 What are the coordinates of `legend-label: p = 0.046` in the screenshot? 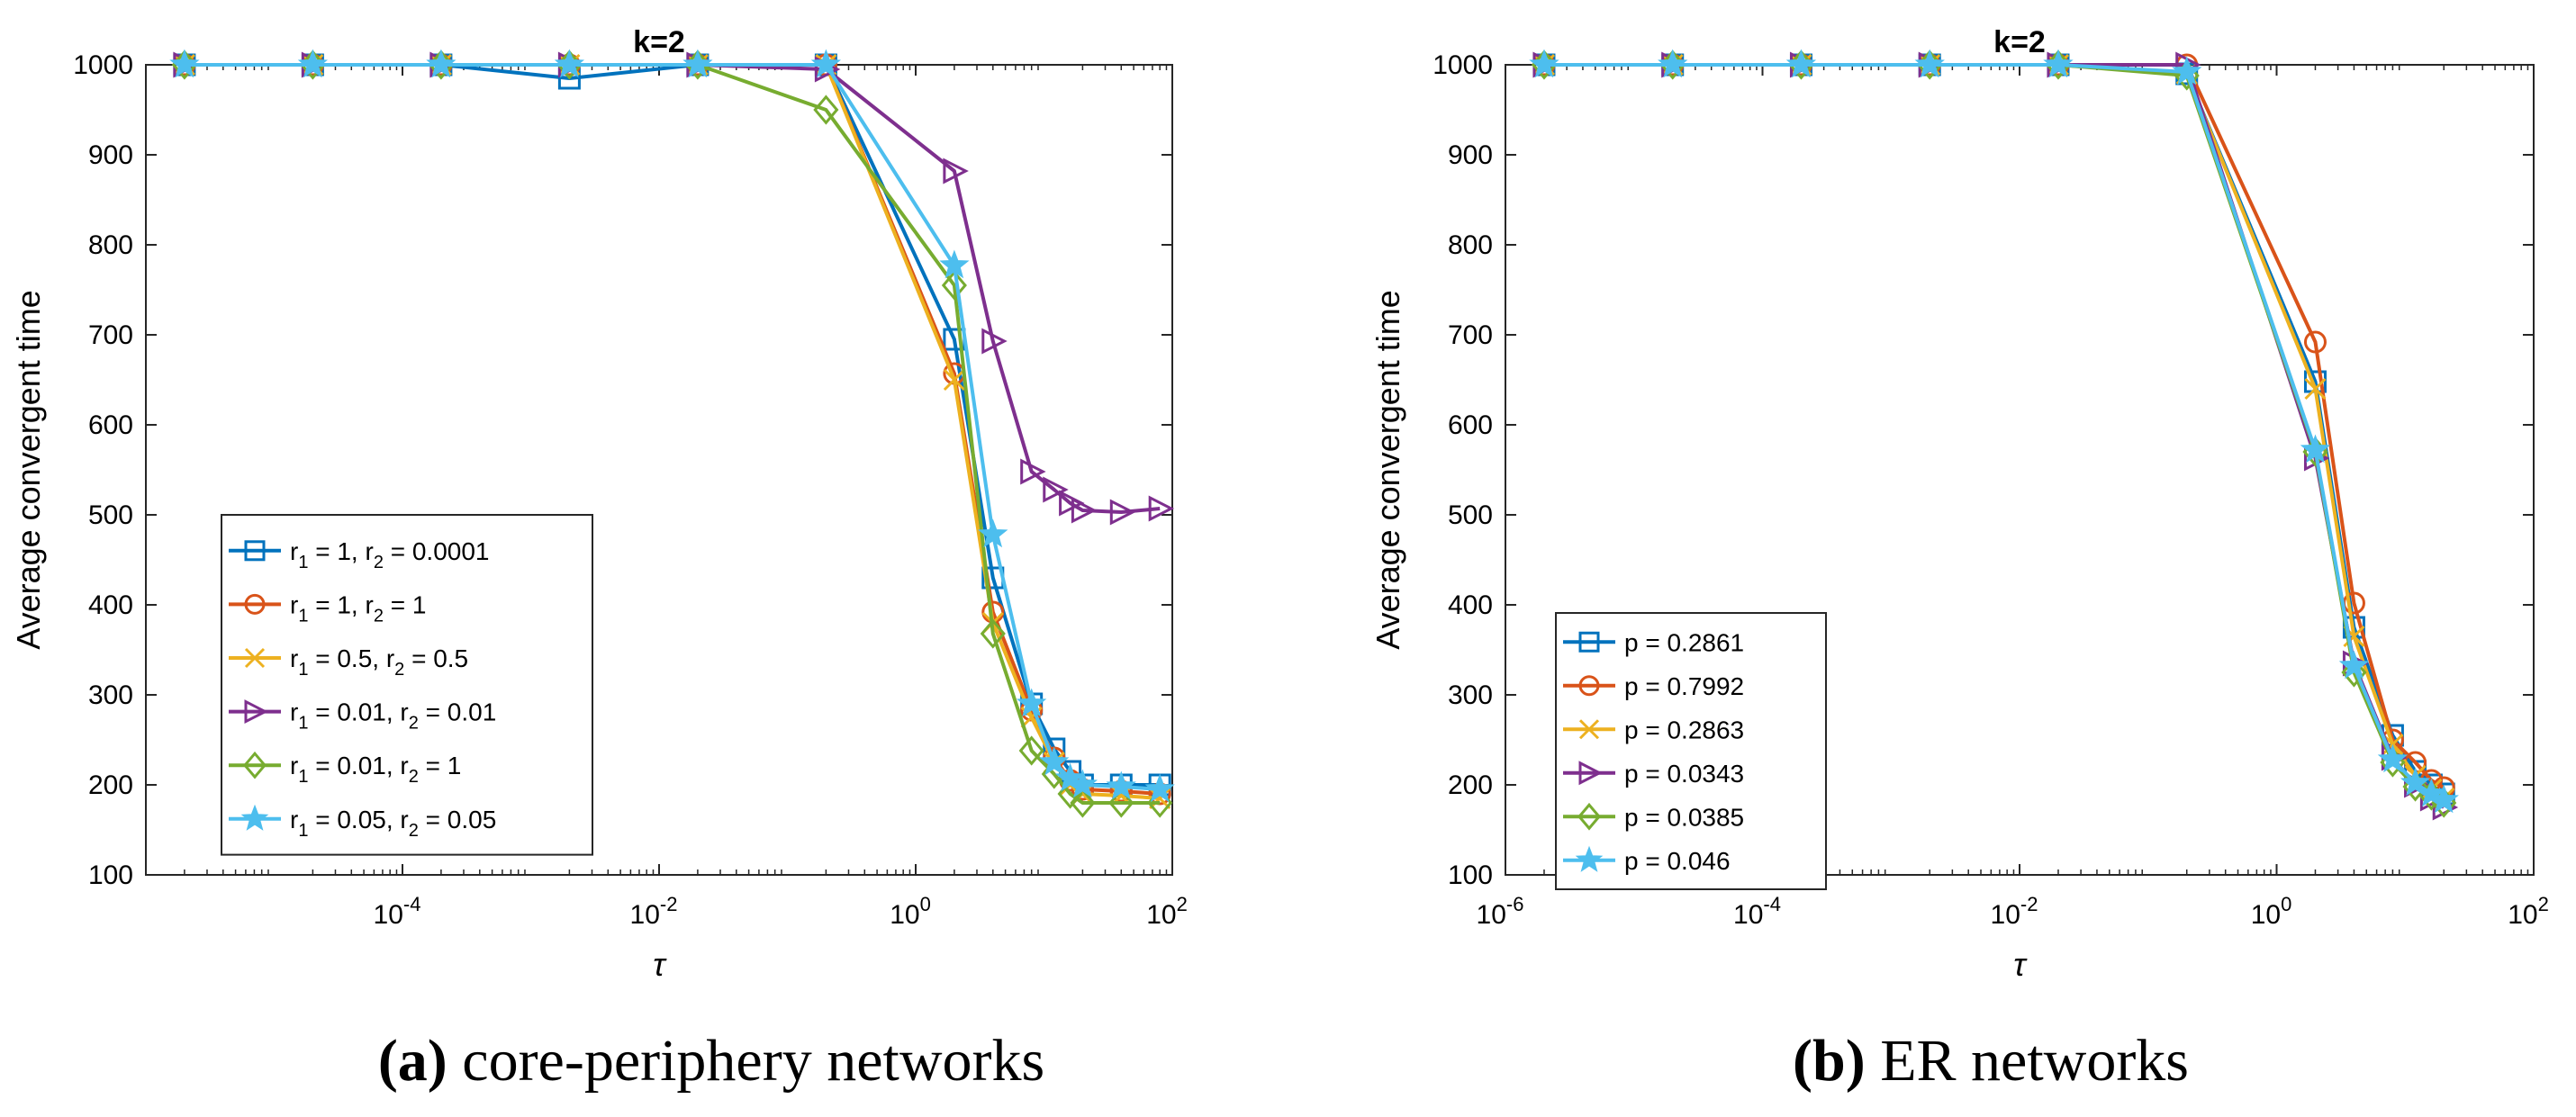 It's located at (1677, 861).